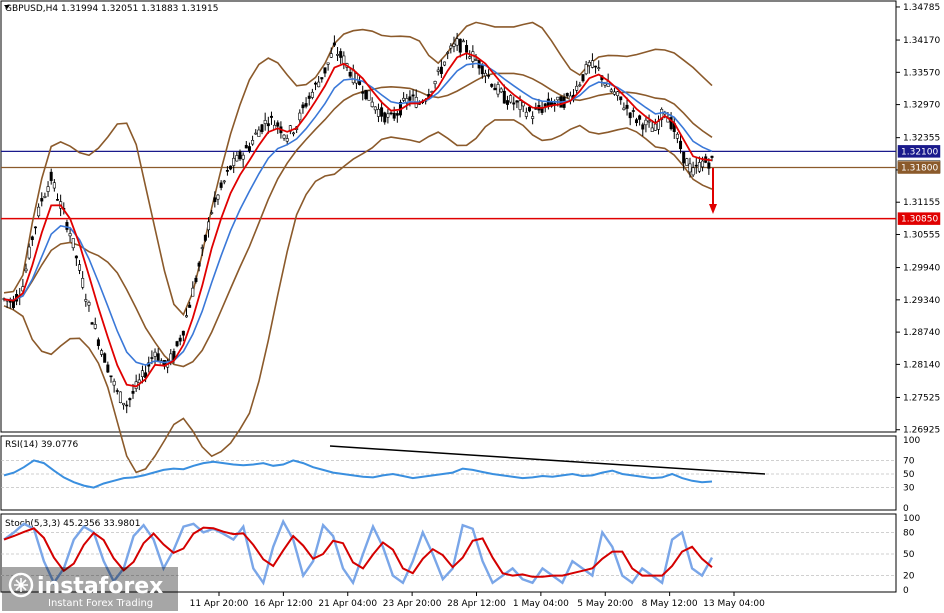  I want to click on price-axis-tick-label: 1.29340, so click(921, 301).